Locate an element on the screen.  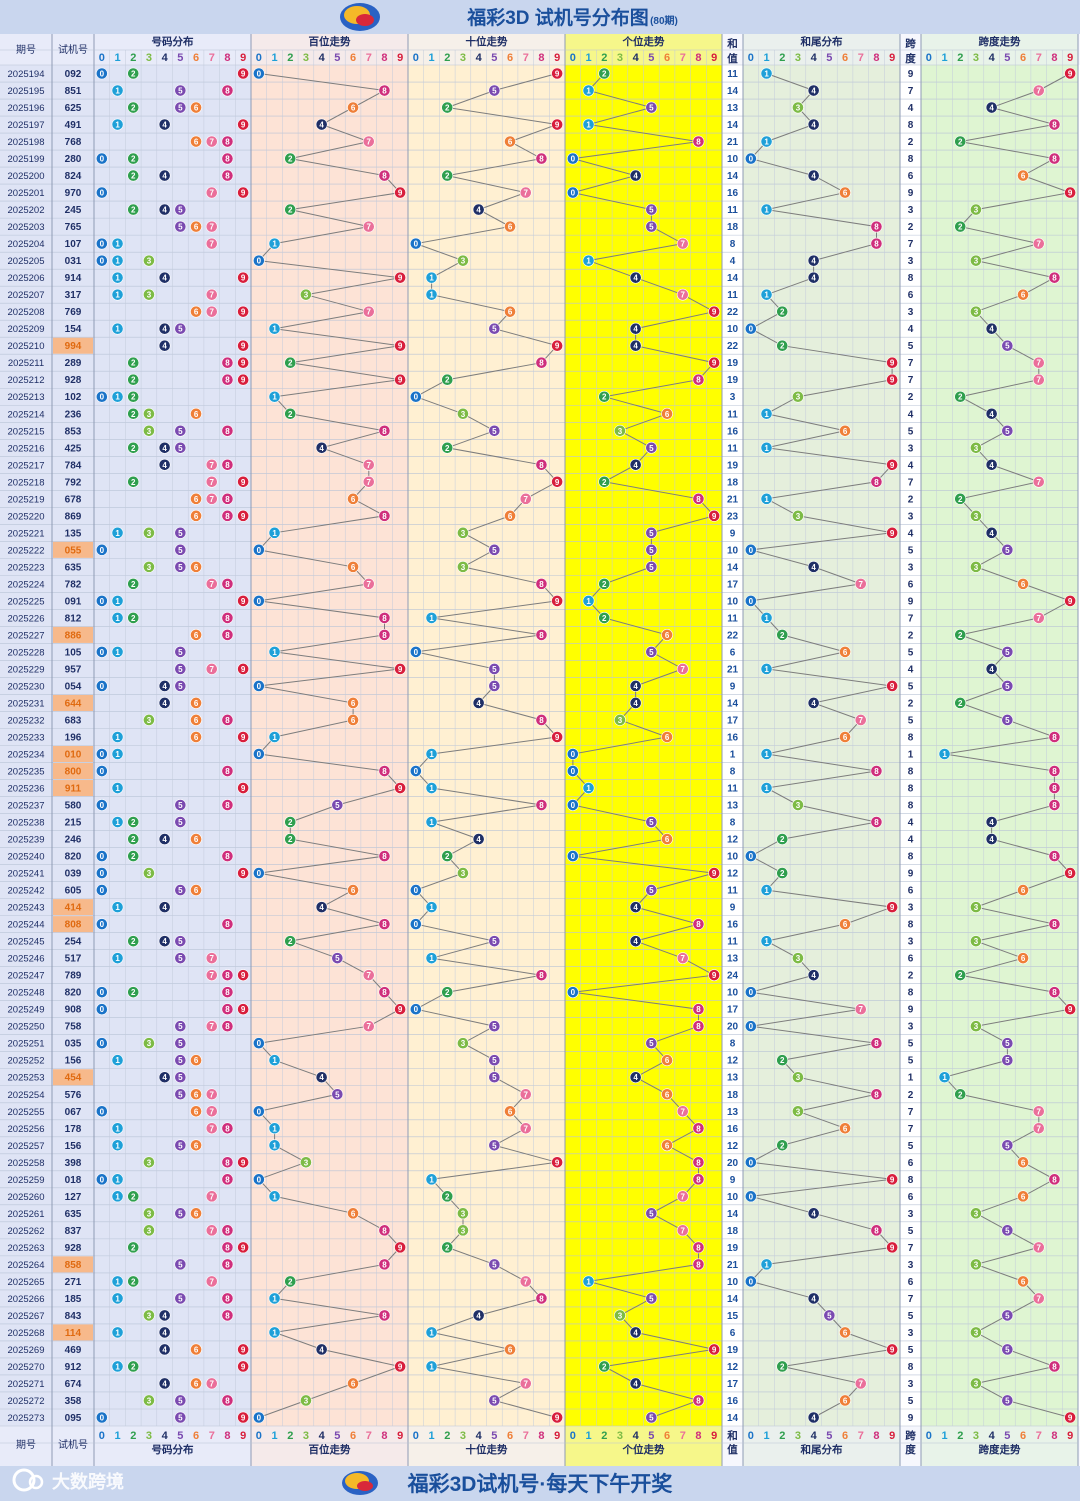
digit-header-top: 5 is located at coordinates (180, 58).